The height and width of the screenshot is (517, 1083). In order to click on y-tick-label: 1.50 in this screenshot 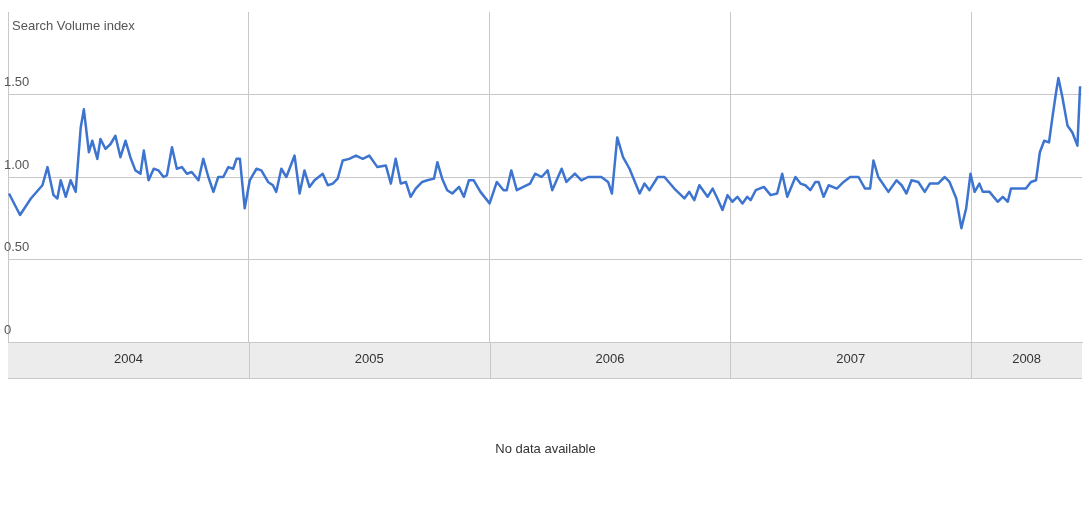, I will do `click(17, 82)`.